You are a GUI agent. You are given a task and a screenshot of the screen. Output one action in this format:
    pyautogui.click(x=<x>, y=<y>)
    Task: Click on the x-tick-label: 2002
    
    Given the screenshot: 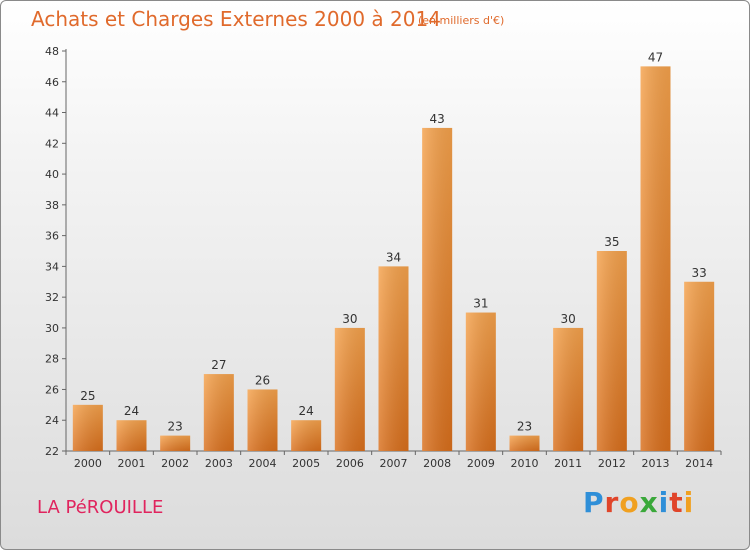 What is the action you would take?
    pyautogui.click(x=175, y=463)
    